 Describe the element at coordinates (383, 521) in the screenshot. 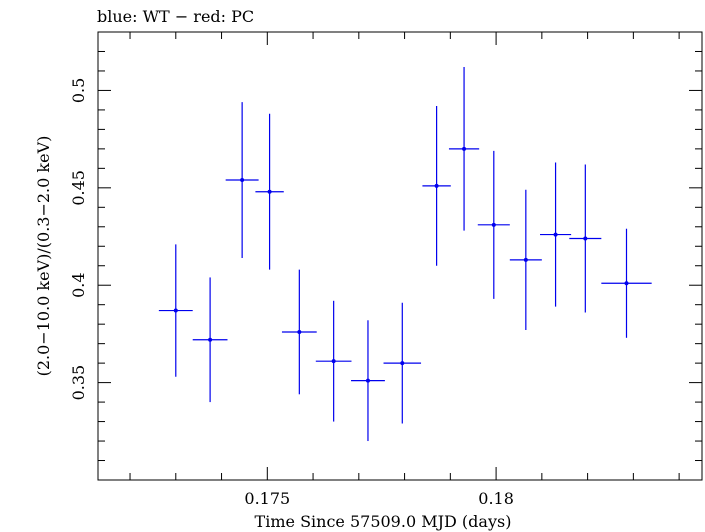

I see `x-axis-label: Time Since 57509.0 MJD (days)` at that location.